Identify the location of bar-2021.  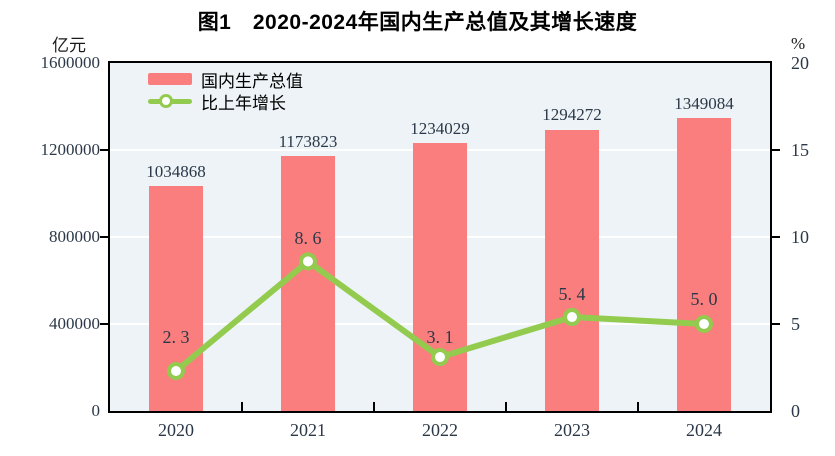
(308, 283).